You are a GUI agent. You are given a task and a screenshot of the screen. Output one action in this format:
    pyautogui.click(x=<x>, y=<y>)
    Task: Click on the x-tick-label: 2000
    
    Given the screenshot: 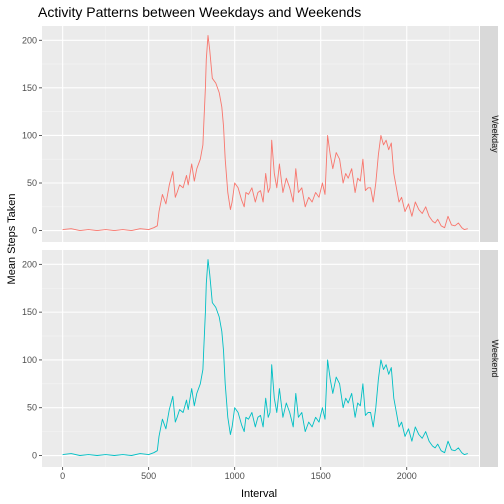 What is the action you would take?
    pyautogui.click(x=407, y=476)
    